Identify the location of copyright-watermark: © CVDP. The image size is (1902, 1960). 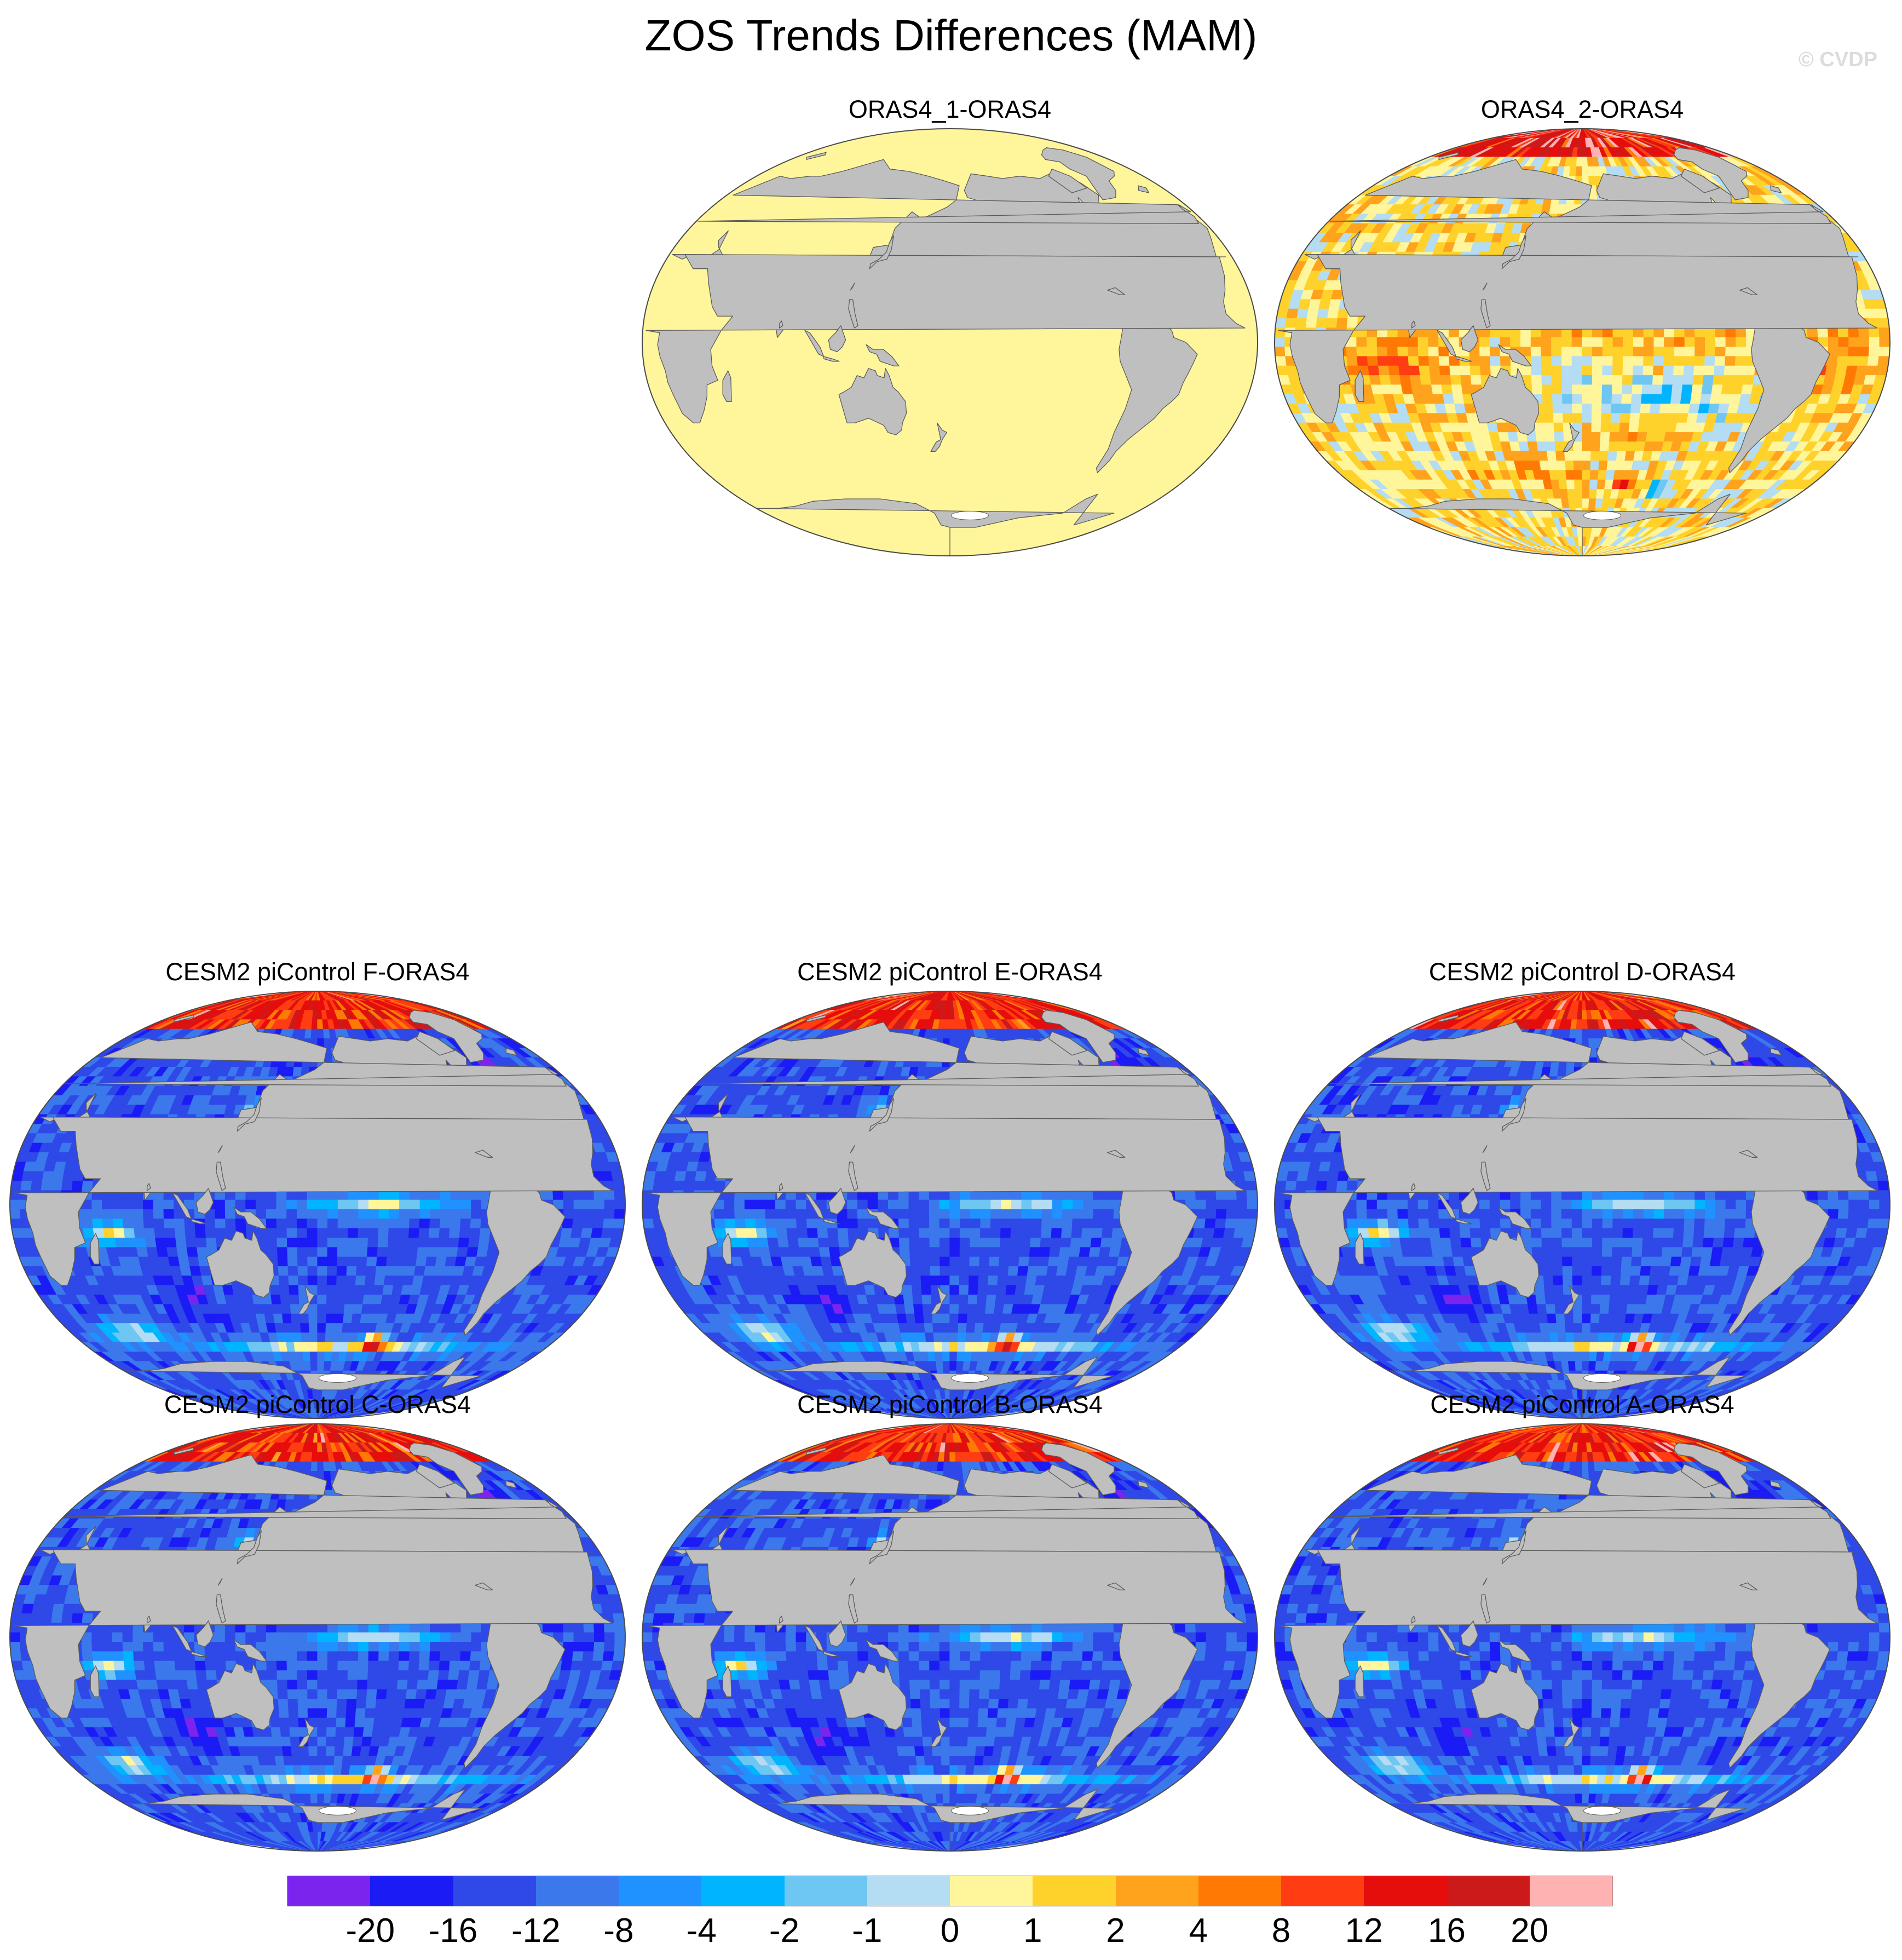
(1837, 59).